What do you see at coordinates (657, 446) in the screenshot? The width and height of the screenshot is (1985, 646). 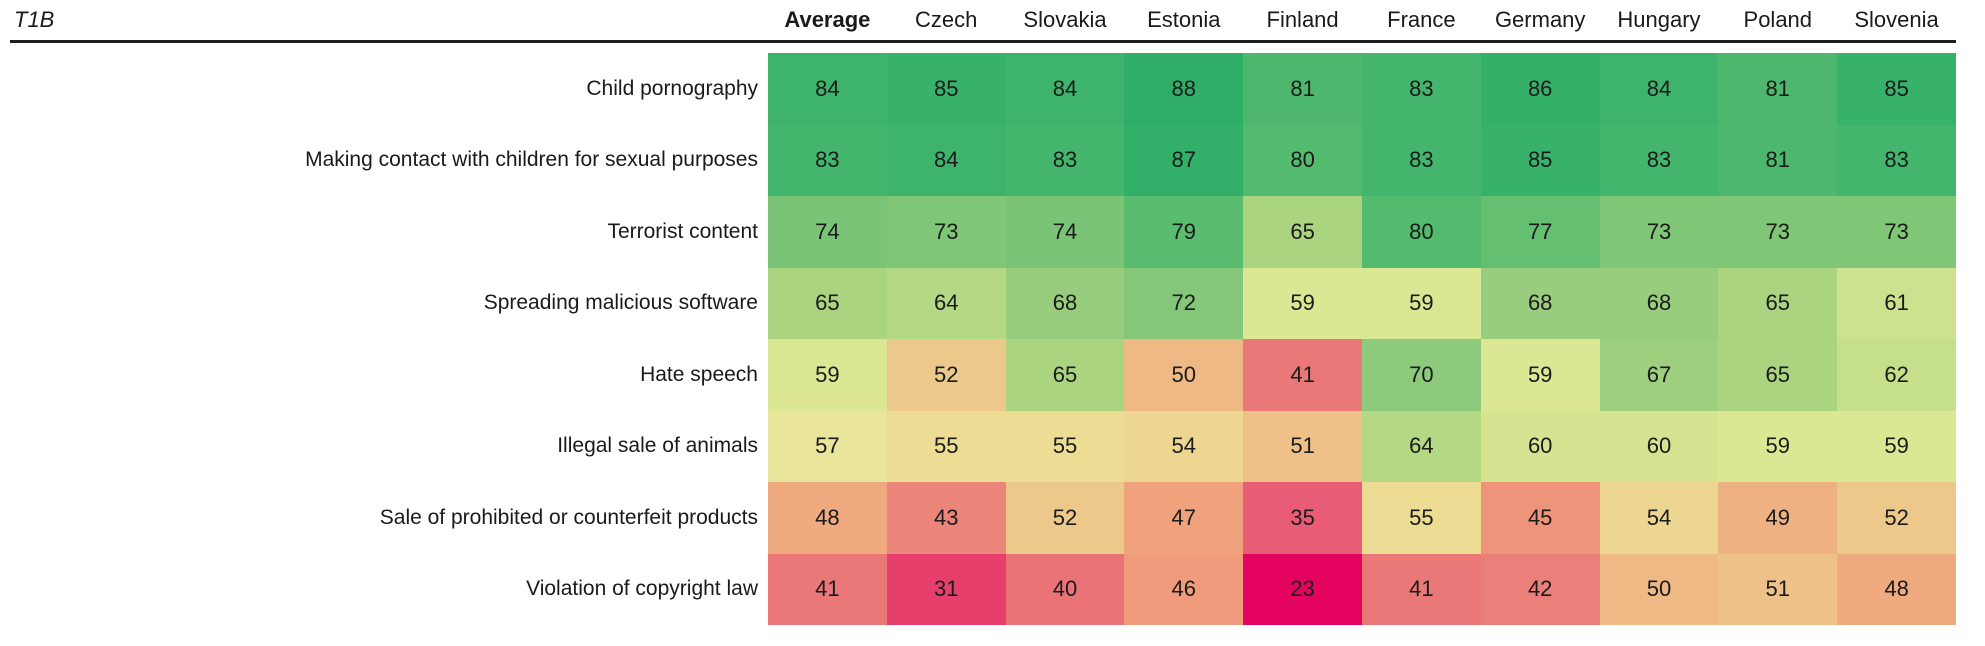 I see `row-label: Illegal sale of animals` at bounding box center [657, 446].